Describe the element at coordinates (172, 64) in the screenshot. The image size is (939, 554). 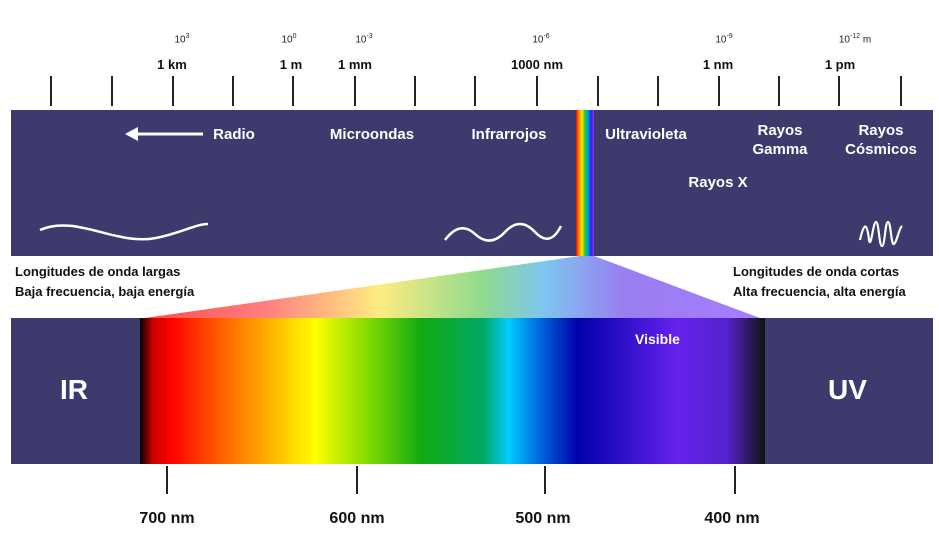
I see `unit-label-1km: 1 km` at that location.